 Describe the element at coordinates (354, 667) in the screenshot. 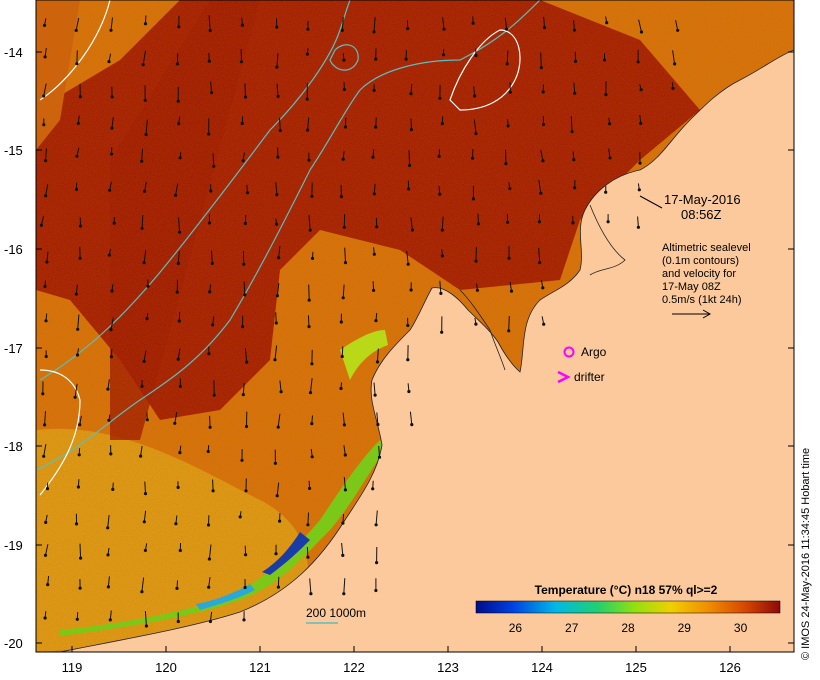

I see `x-tick-label: 122` at that location.